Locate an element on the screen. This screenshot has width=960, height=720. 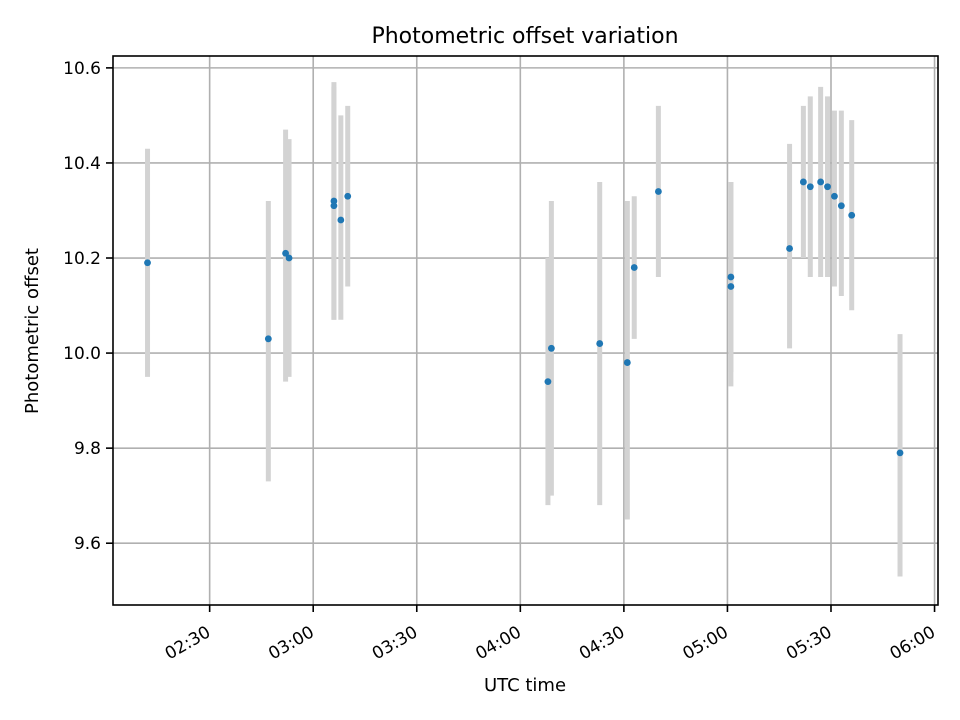
y-tick-label: 10.4 is located at coordinates (82, 164).